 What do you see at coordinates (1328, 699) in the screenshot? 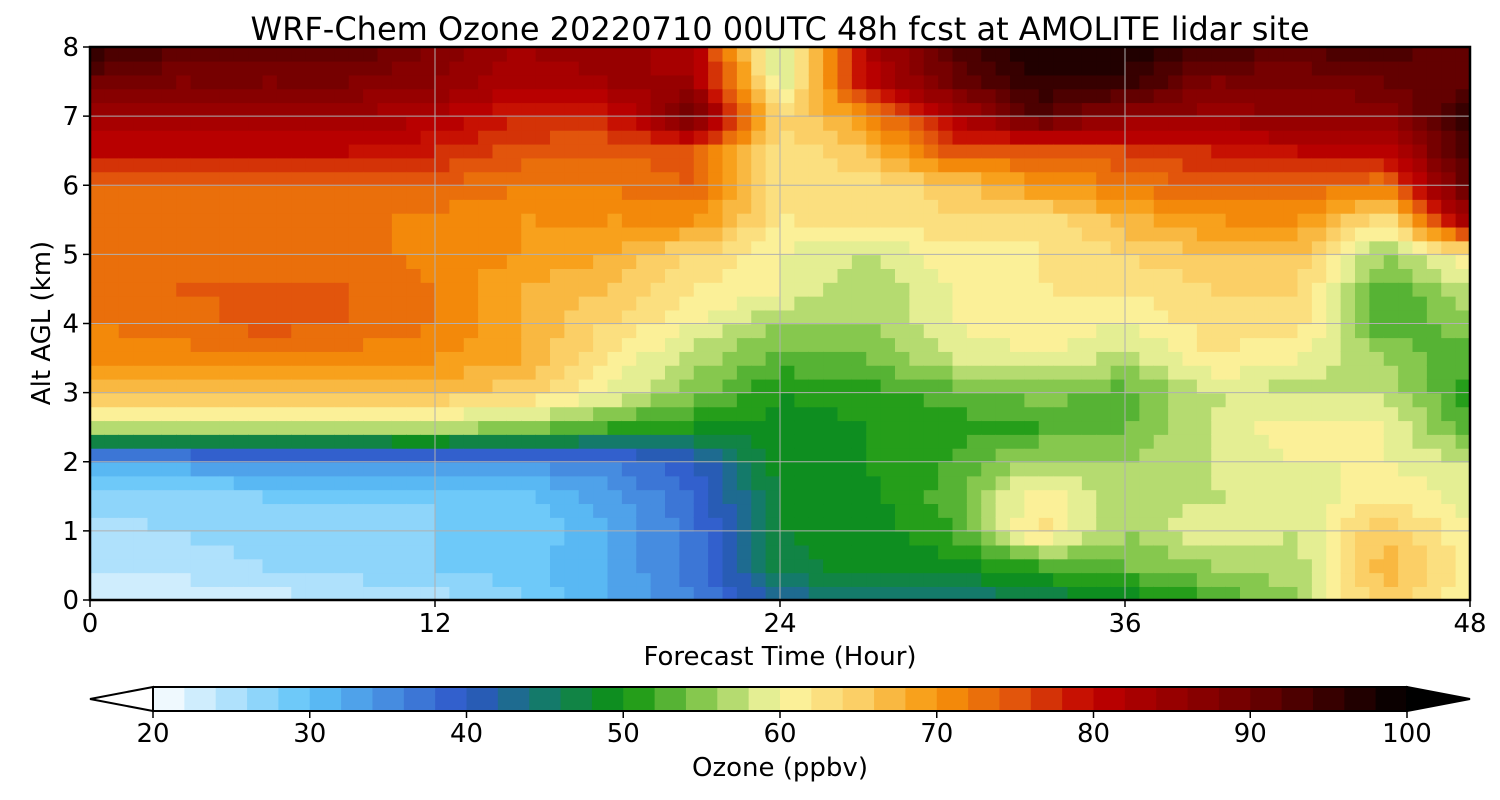
I see `colorbar-cell` at bounding box center [1328, 699].